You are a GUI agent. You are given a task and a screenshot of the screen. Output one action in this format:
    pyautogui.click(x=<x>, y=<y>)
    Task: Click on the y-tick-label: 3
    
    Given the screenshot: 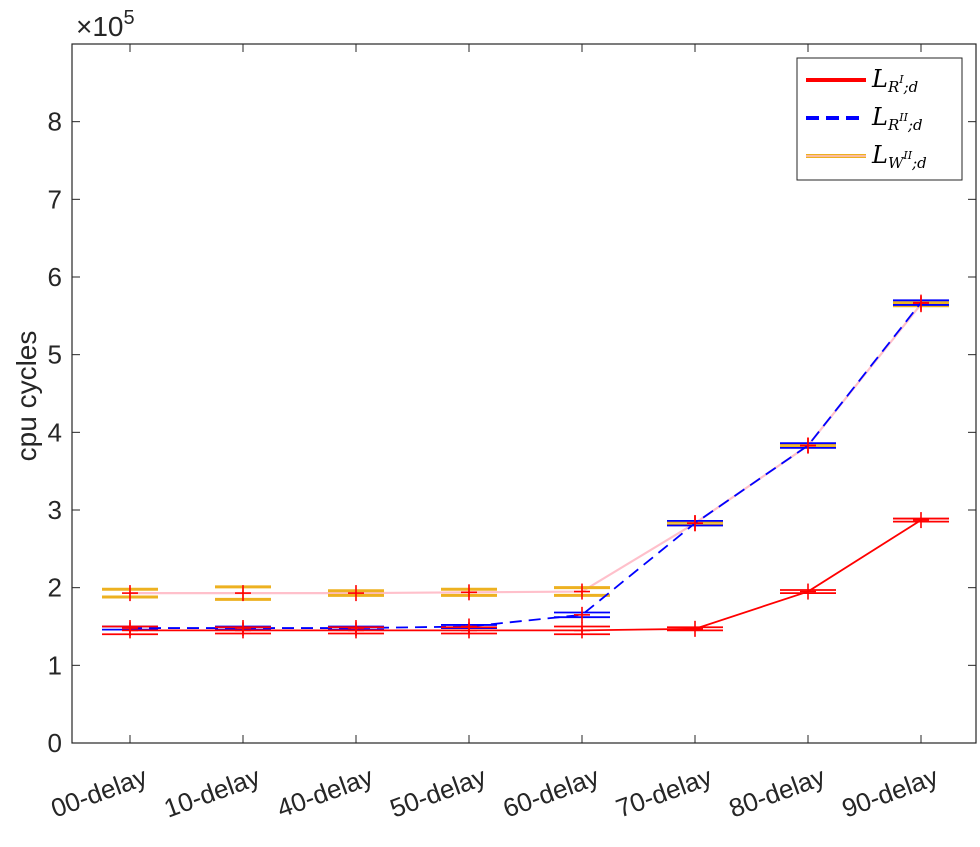 What is the action you would take?
    pyautogui.click(x=55, y=510)
    